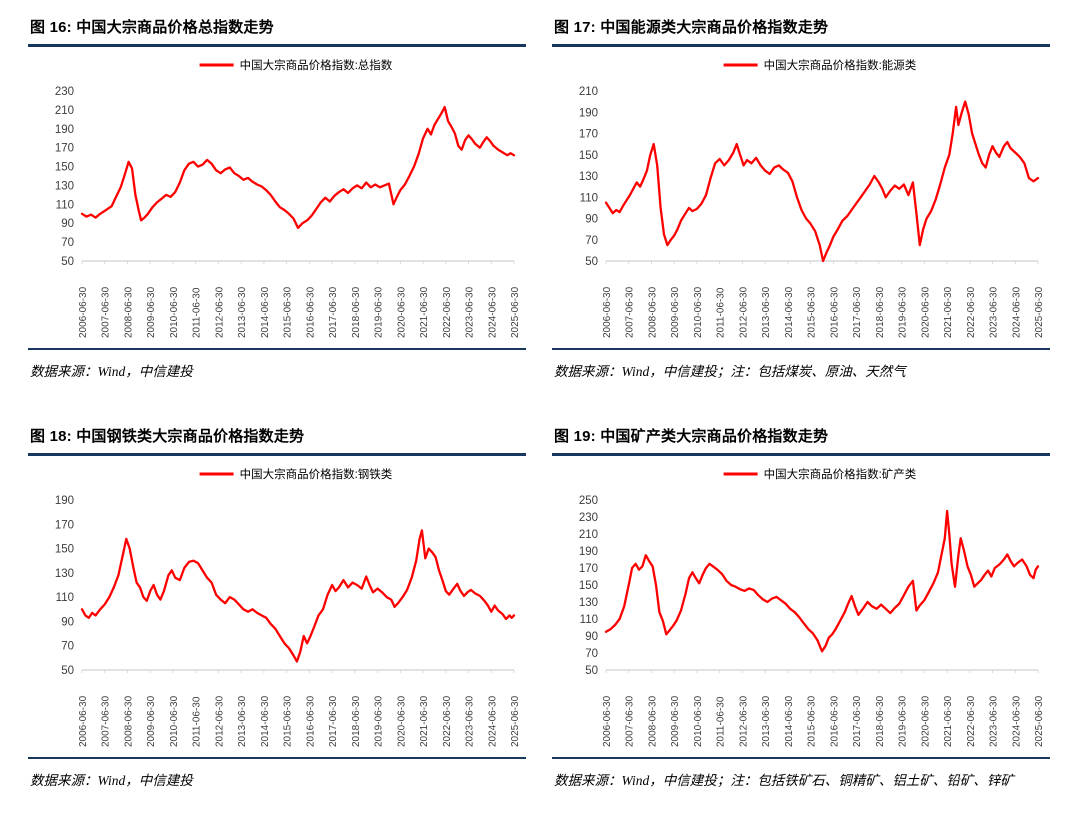 The image size is (1080, 822). What do you see at coordinates (721, 312) in the screenshot?
I see `x-tick-label: 2011-06-30` at bounding box center [721, 312].